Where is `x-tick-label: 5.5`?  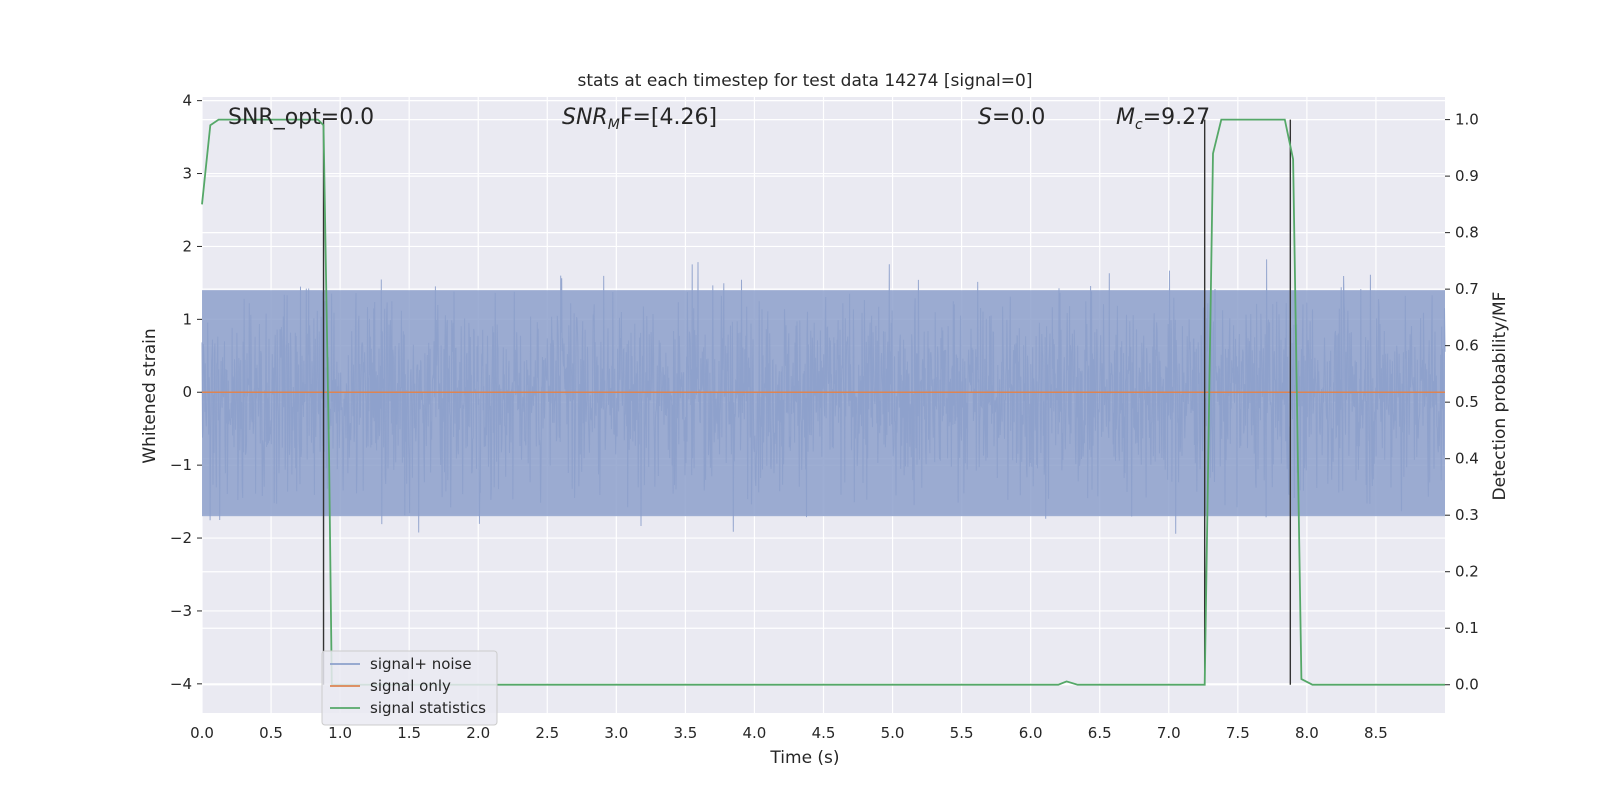 x-tick-label: 5.5 is located at coordinates (962, 733).